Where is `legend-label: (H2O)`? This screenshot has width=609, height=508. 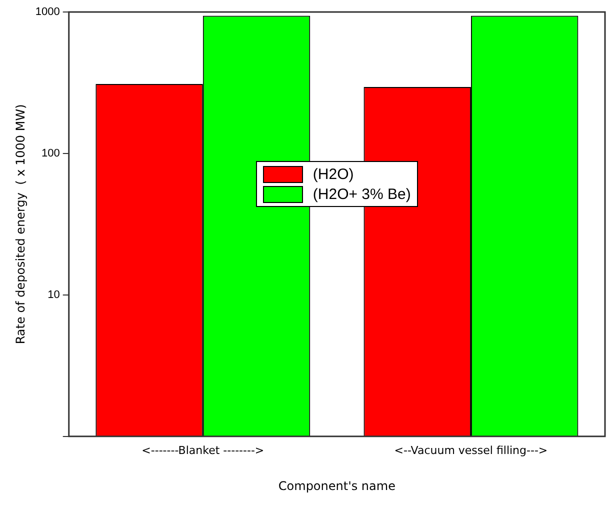
legend-label: (H2O) is located at coordinates (333, 174).